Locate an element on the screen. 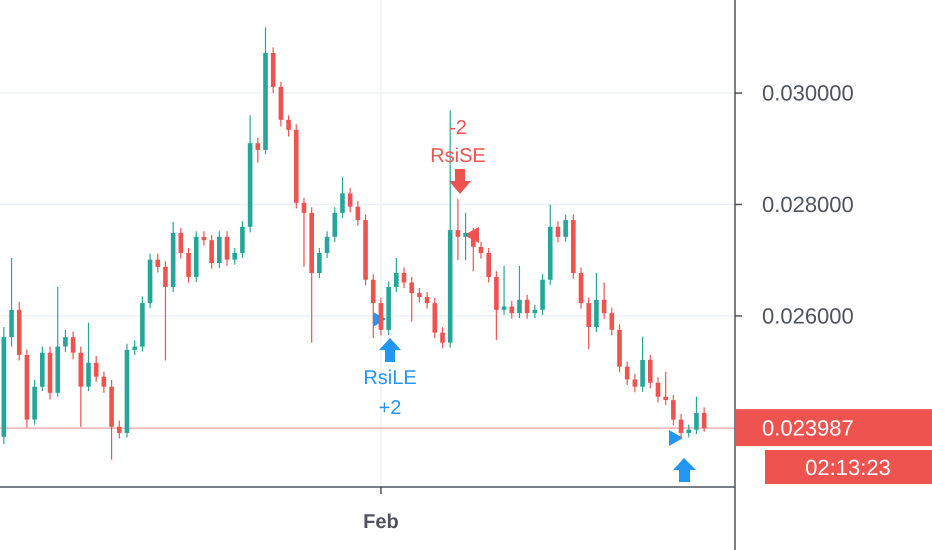  x-tick-label: Feb is located at coordinates (381, 522).